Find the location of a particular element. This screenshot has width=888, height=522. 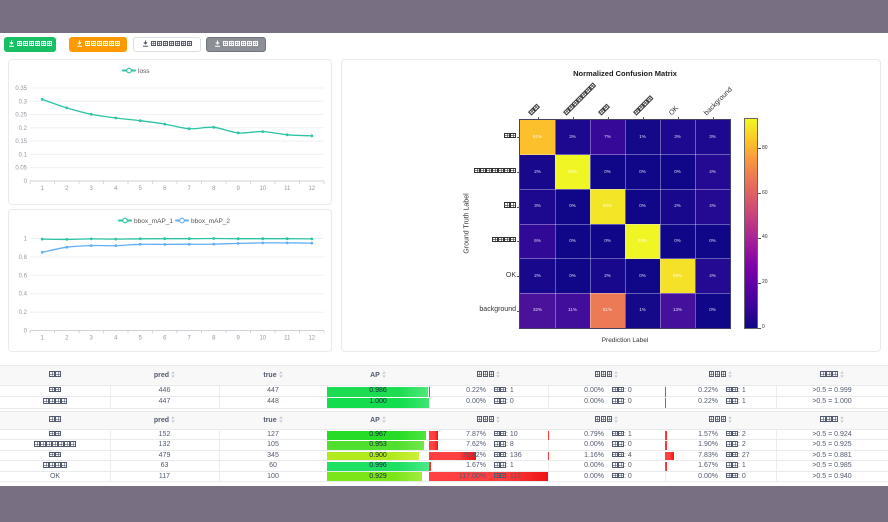

svg-text: bbox_mAP_1 is located at coordinates (153, 221).